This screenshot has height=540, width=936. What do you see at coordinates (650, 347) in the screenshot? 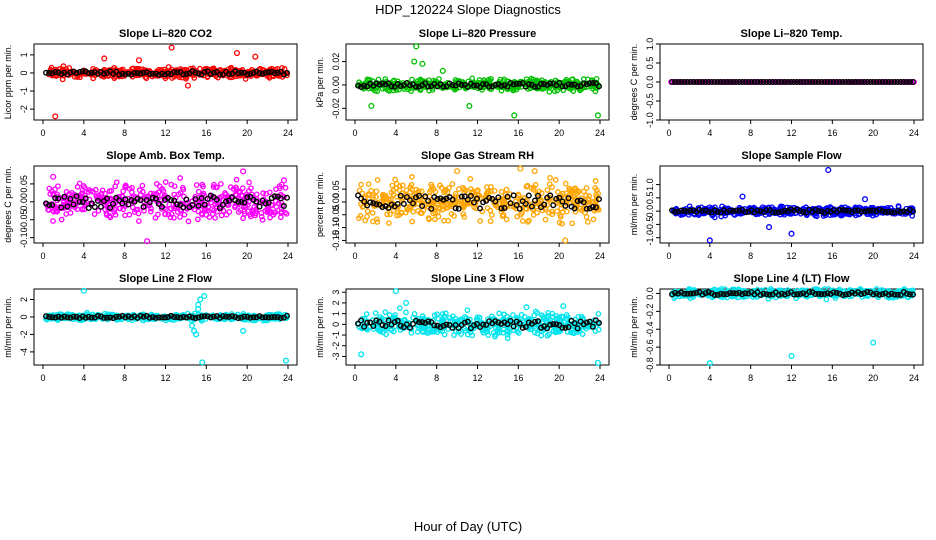
I see `y-tick-label: -0.6` at bounding box center [650, 347].